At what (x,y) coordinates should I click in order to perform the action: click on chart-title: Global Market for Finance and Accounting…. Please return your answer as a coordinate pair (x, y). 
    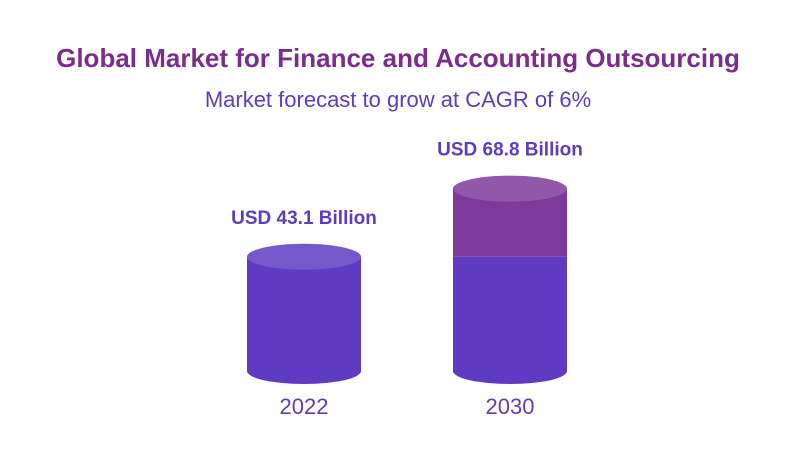
    Looking at the image, I should click on (398, 58).